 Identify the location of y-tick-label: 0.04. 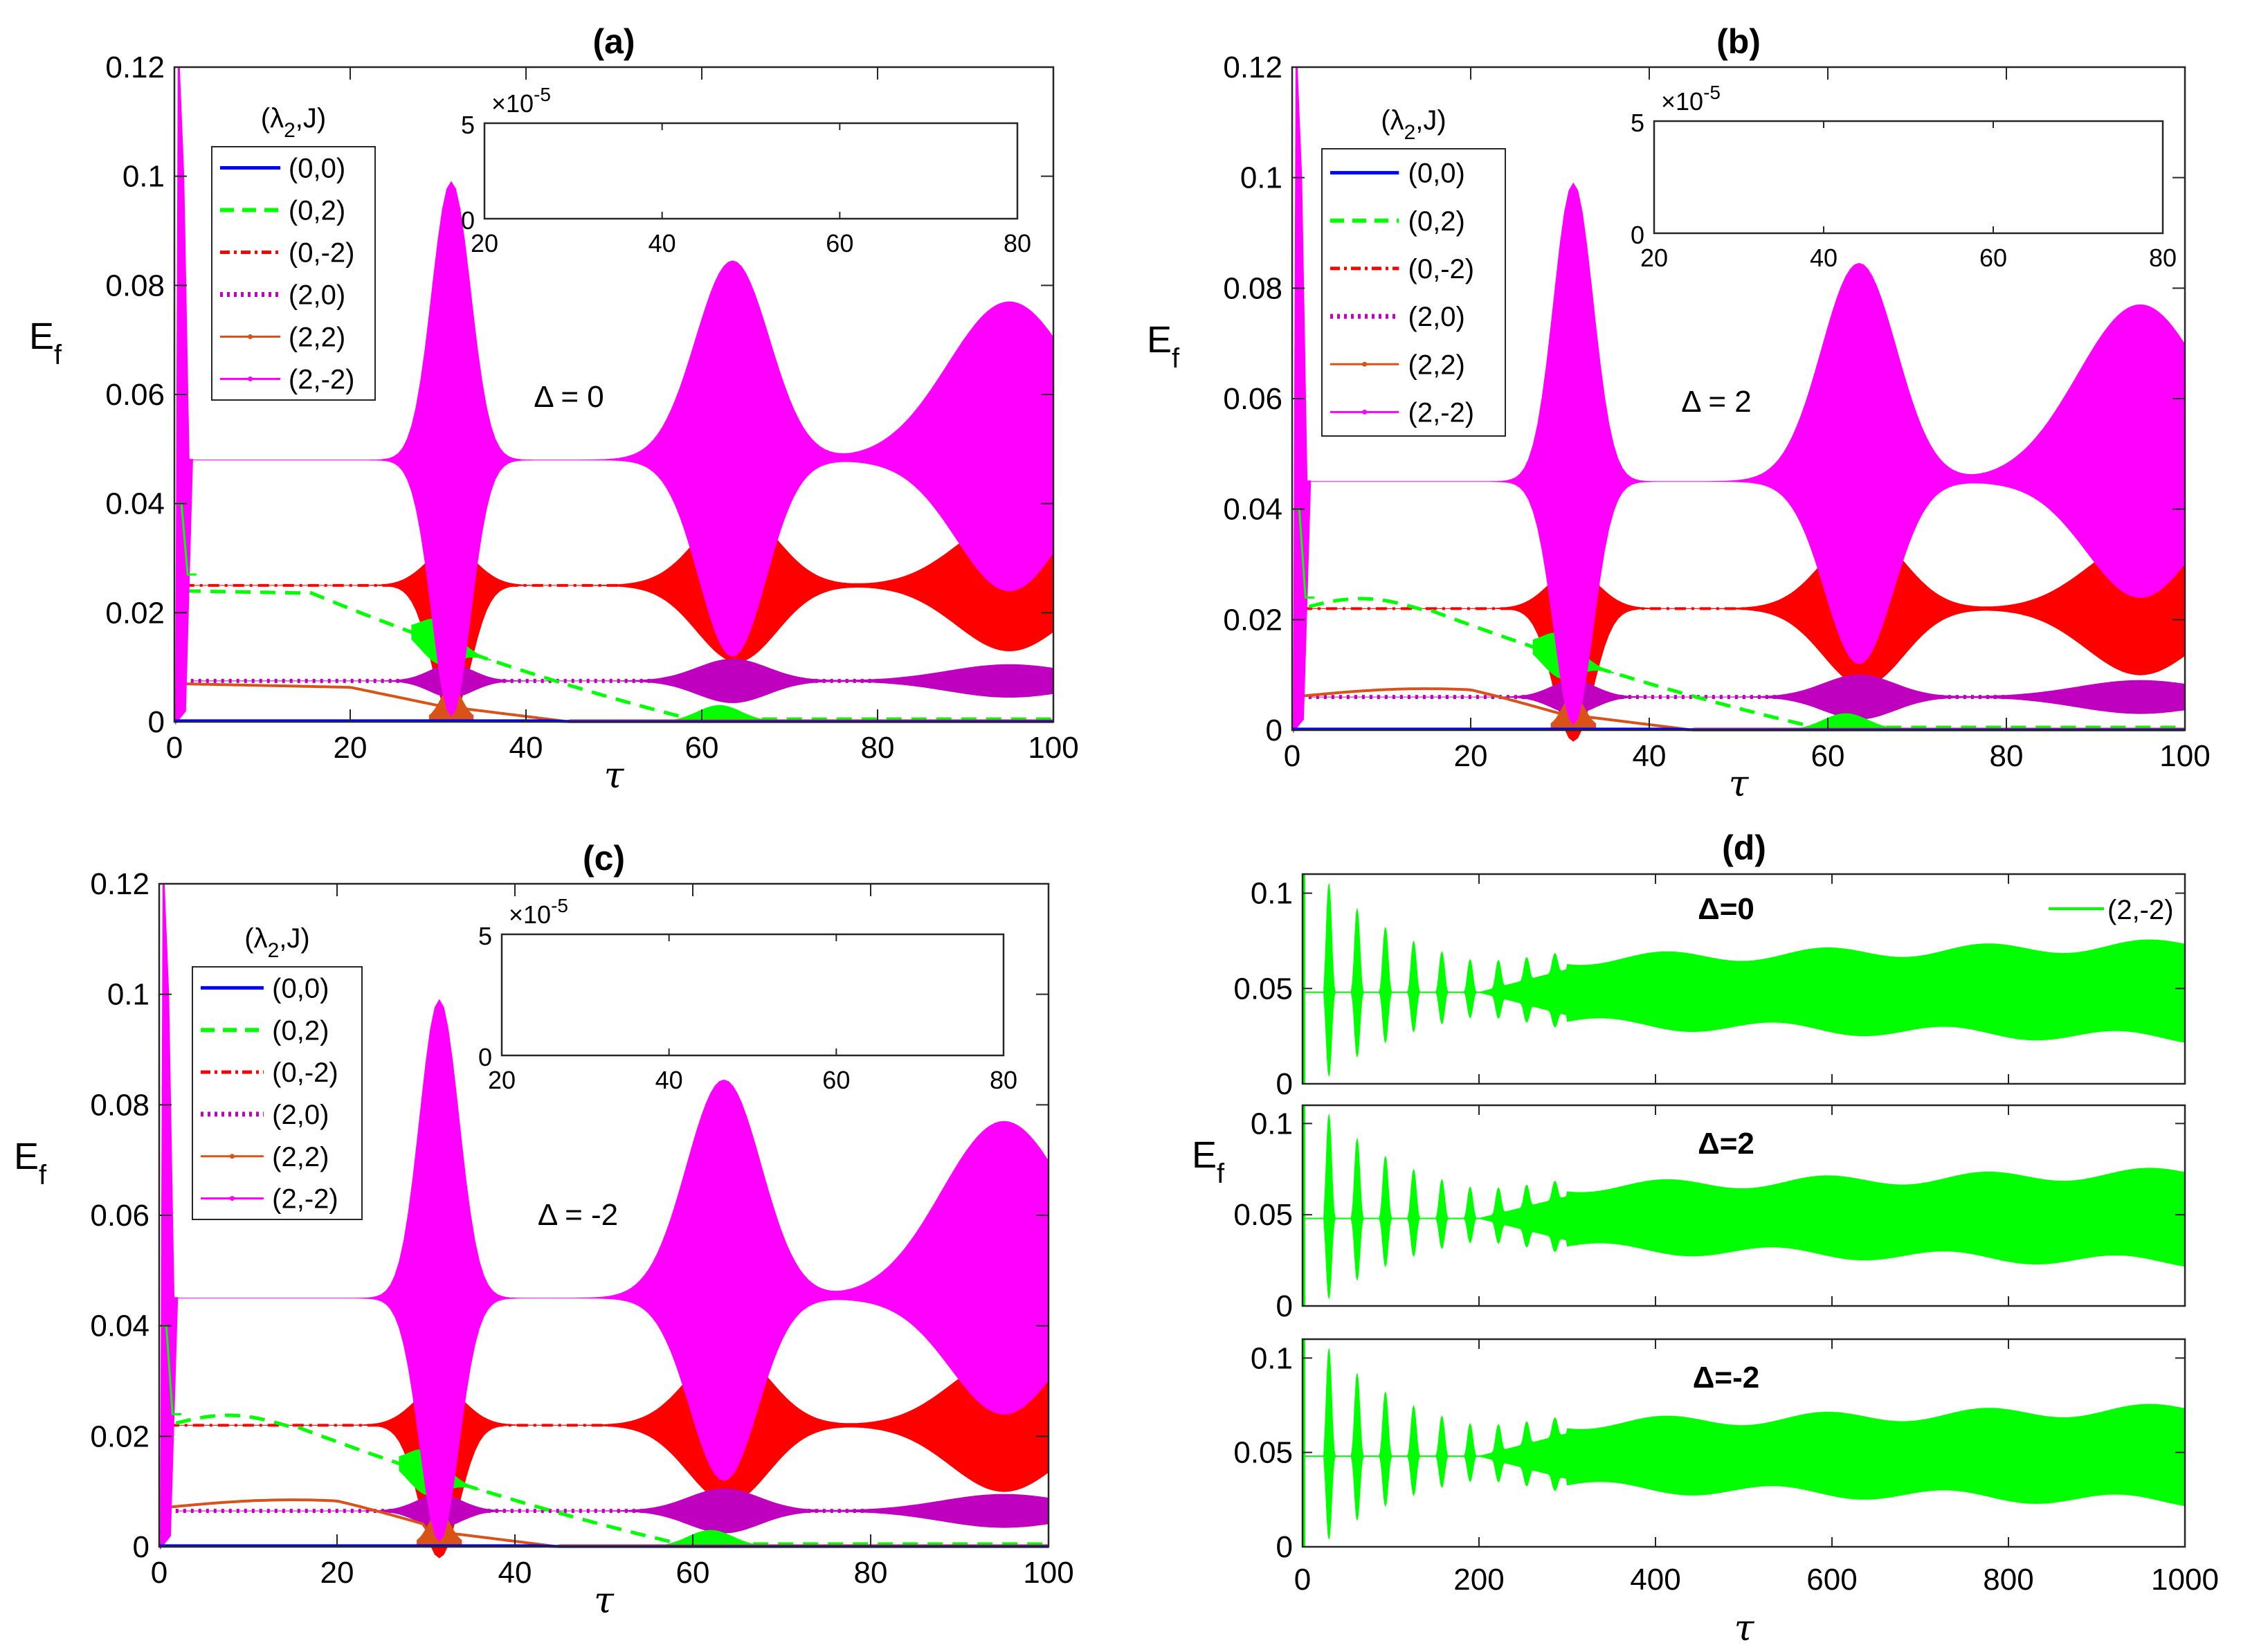
(120, 1326).